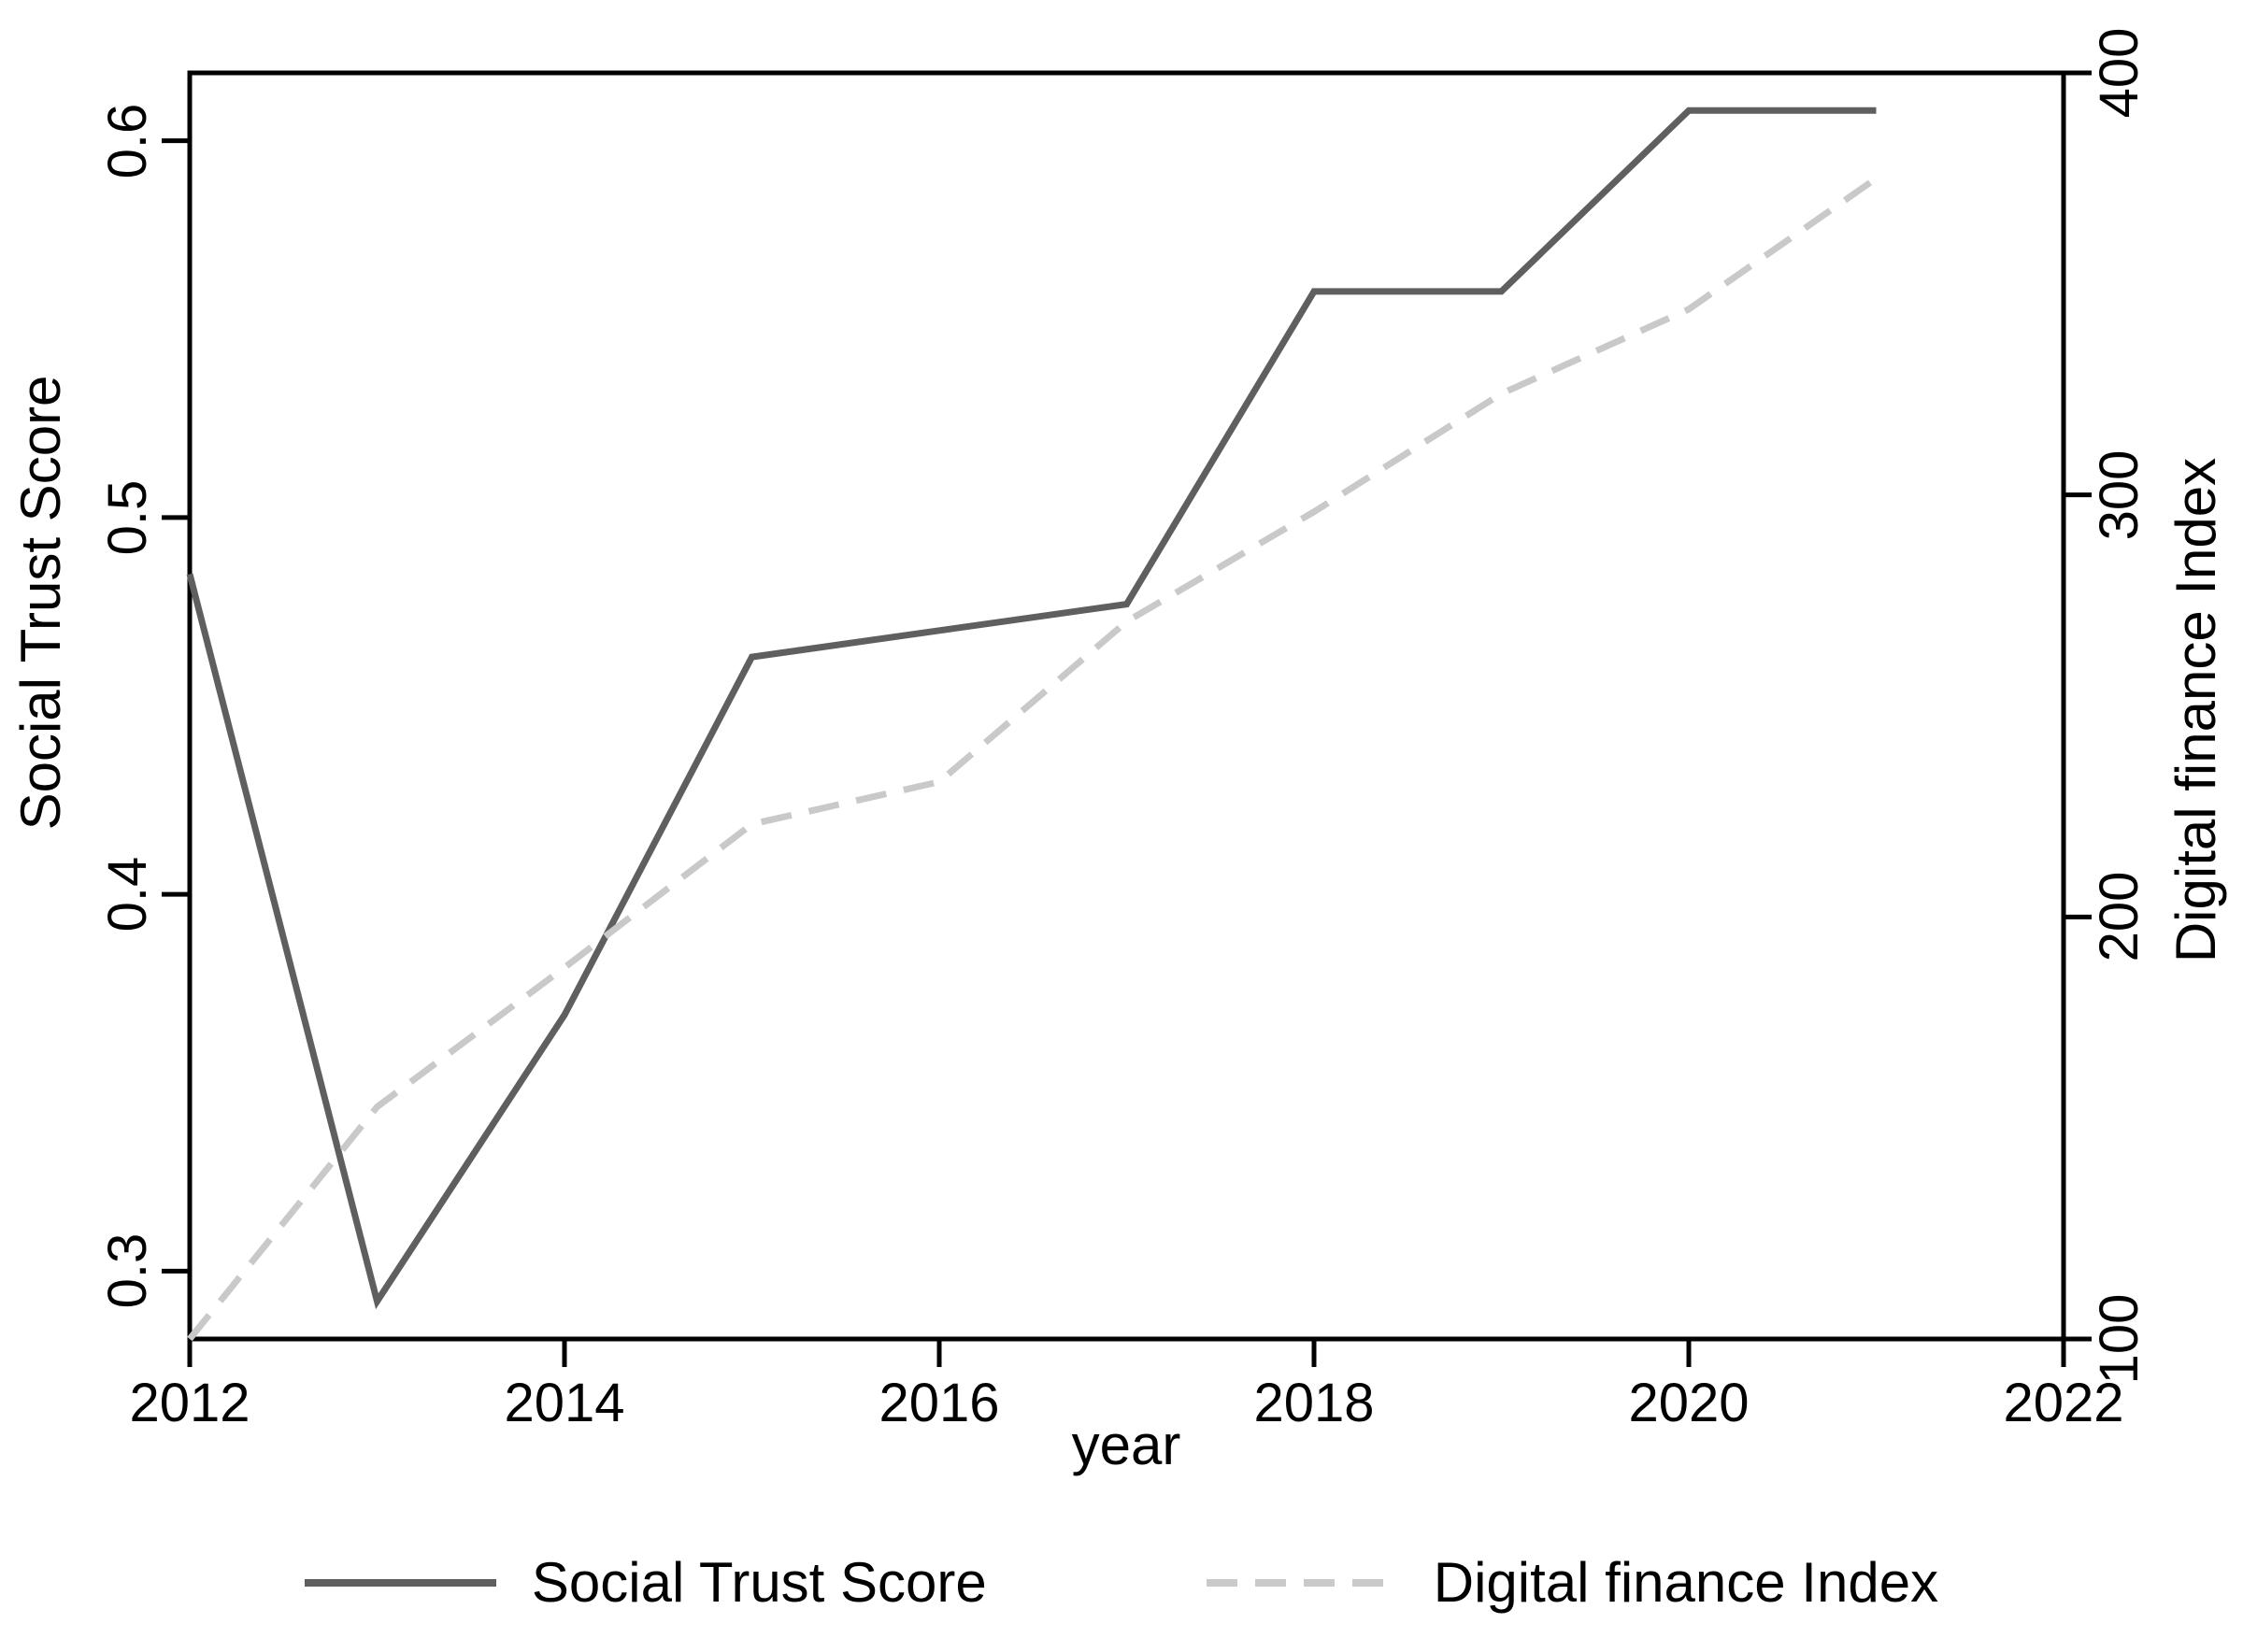  Describe the element at coordinates (1689, 1403) in the screenshot. I see `x-tick-label-2020: 2020` at that location.